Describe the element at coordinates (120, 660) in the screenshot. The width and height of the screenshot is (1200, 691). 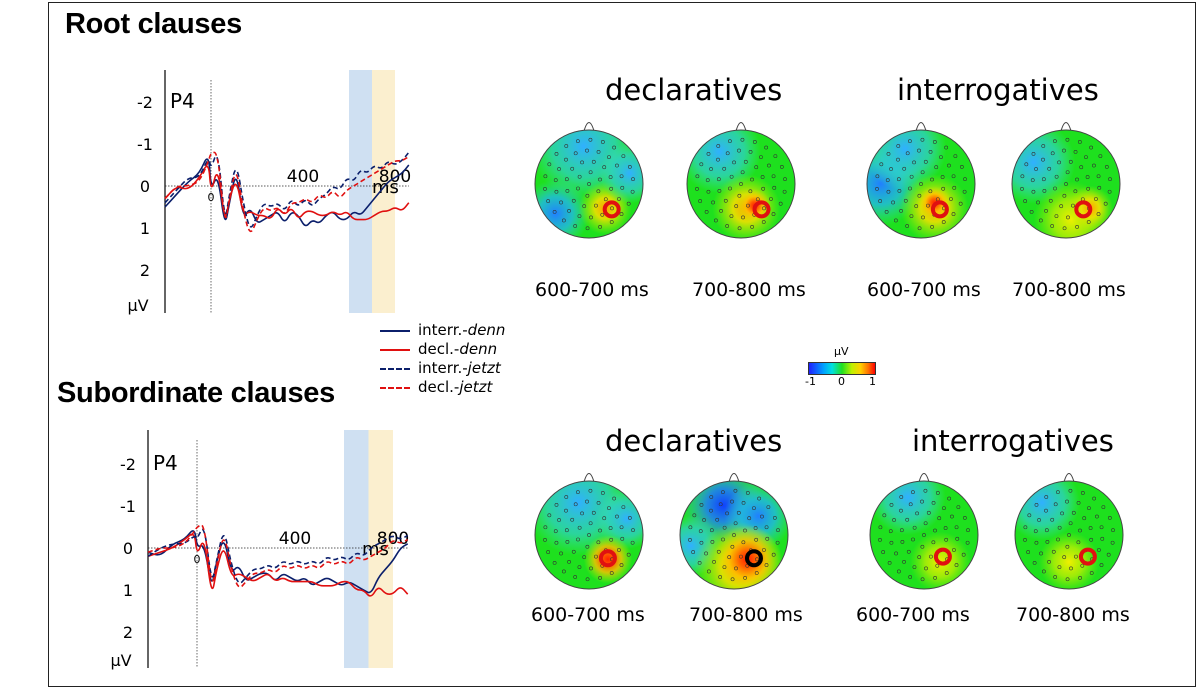
I see `y-unit-label: μV` at that location.